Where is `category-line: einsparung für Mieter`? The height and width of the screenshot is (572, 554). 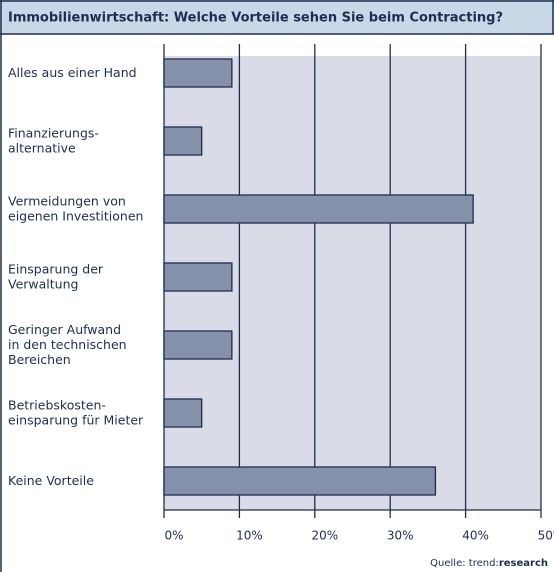 category-line: einsparung für Mieter is located at coordinates (76, 419).